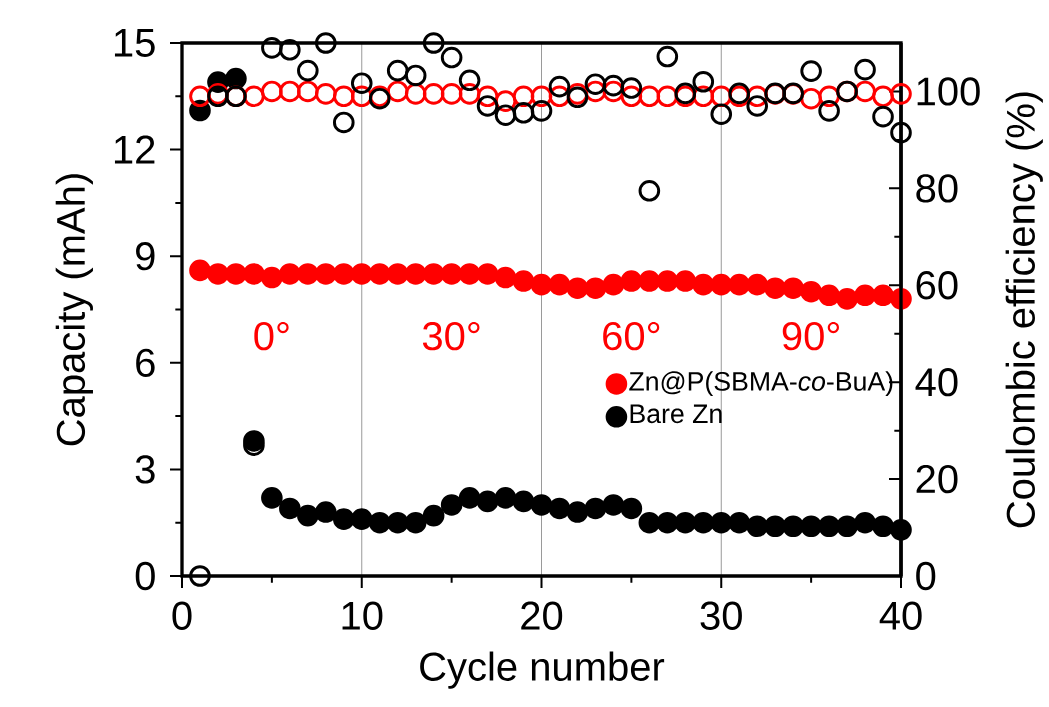 The width and height of the screenshot is (1049, 707). What do you see at coordinates (937, 285) in the screenshot?
I see `y2-tick-label: 60` at bounding box center [937, 285].